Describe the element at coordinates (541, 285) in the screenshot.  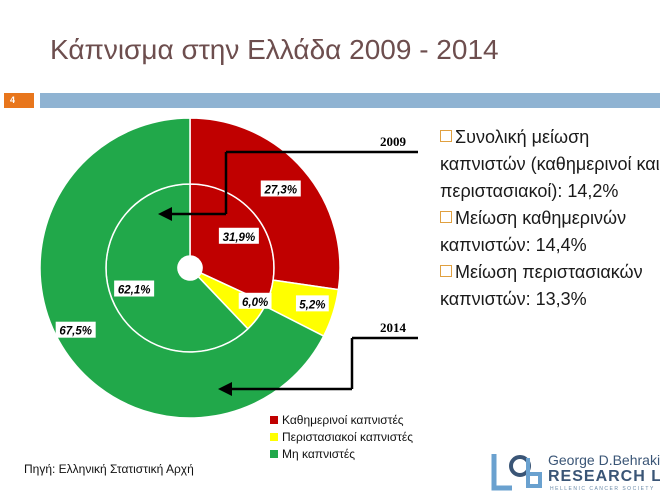
I see `bullet-text: Μείωση περιστασιακών καπνιστών: 13,3%` at that location.